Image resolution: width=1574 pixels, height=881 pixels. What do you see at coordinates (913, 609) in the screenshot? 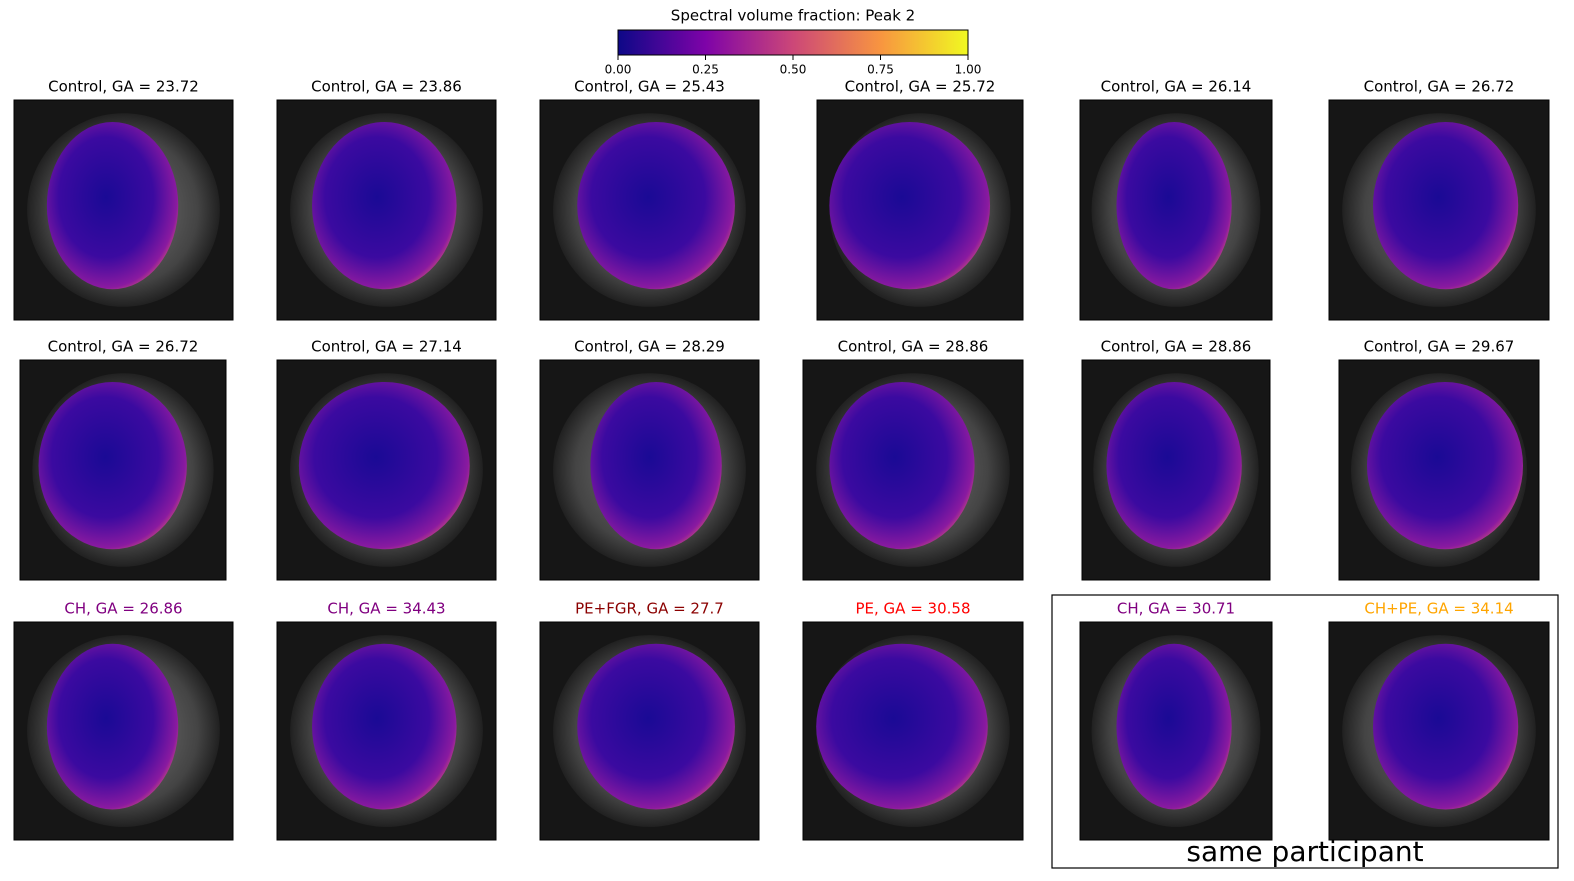
I see `panel-title: PE, GA = 30.58` at bounding box center [913, 609].